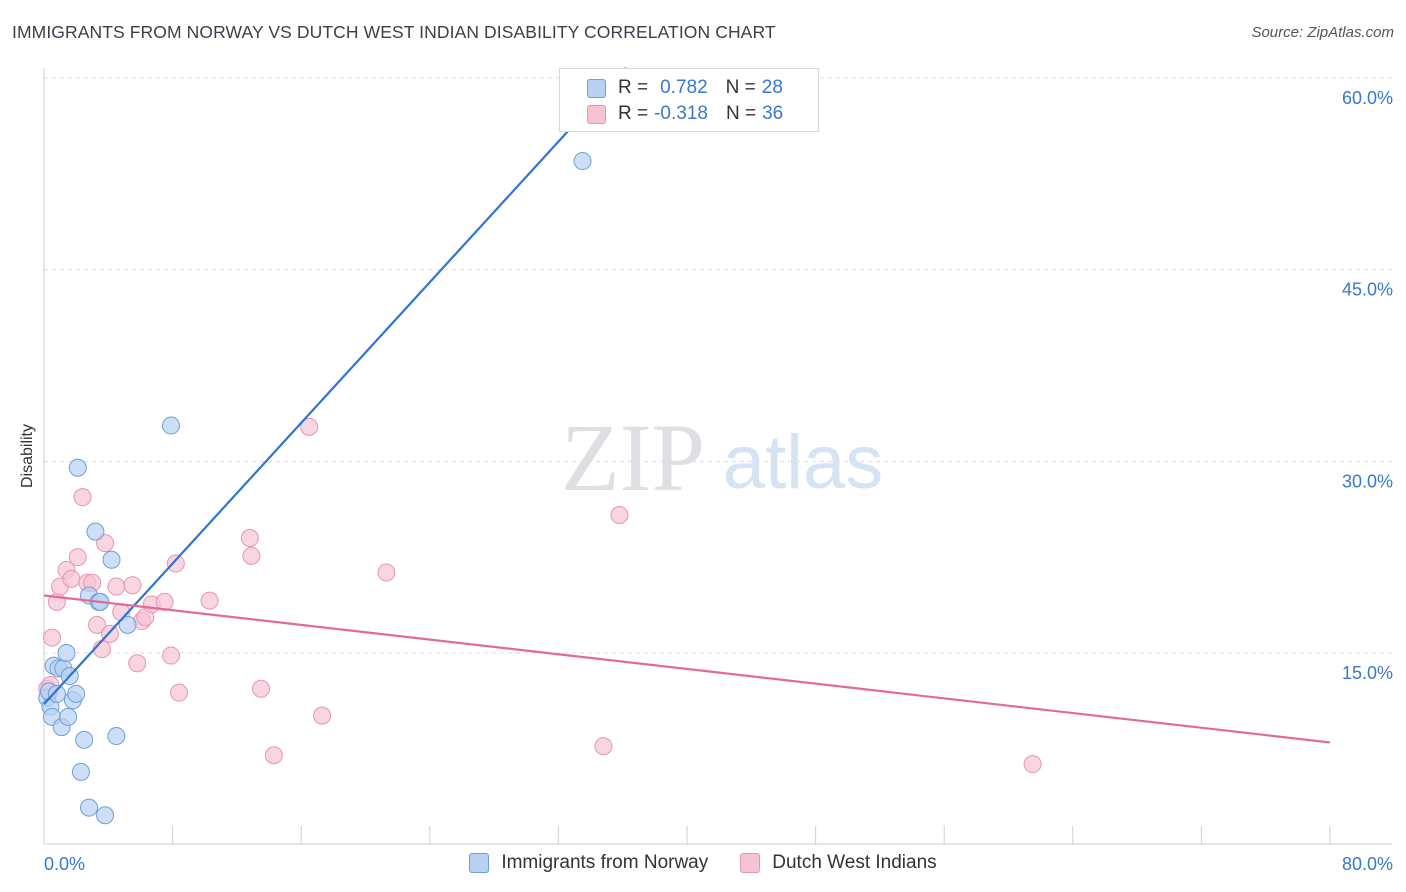 This screenshot has width=1406, height=892. I want to click on x-tick-label-min: 0.0%, so click(64, 864).